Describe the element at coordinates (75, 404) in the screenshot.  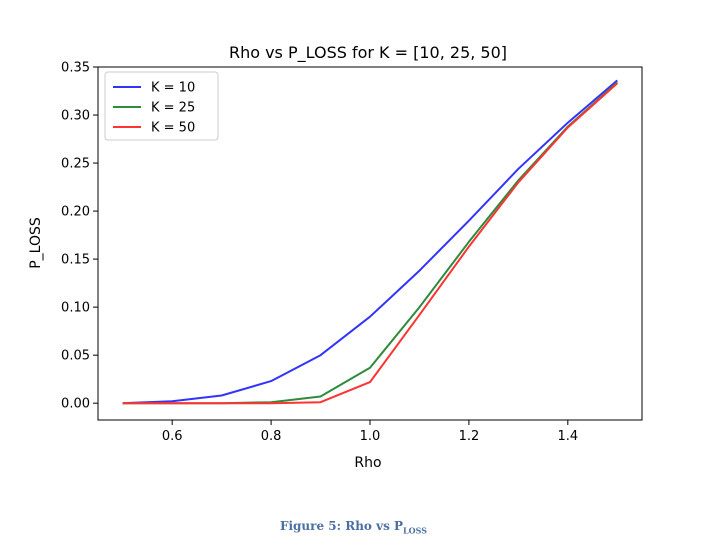
I see `y-tick-label: 0.00` at that location.